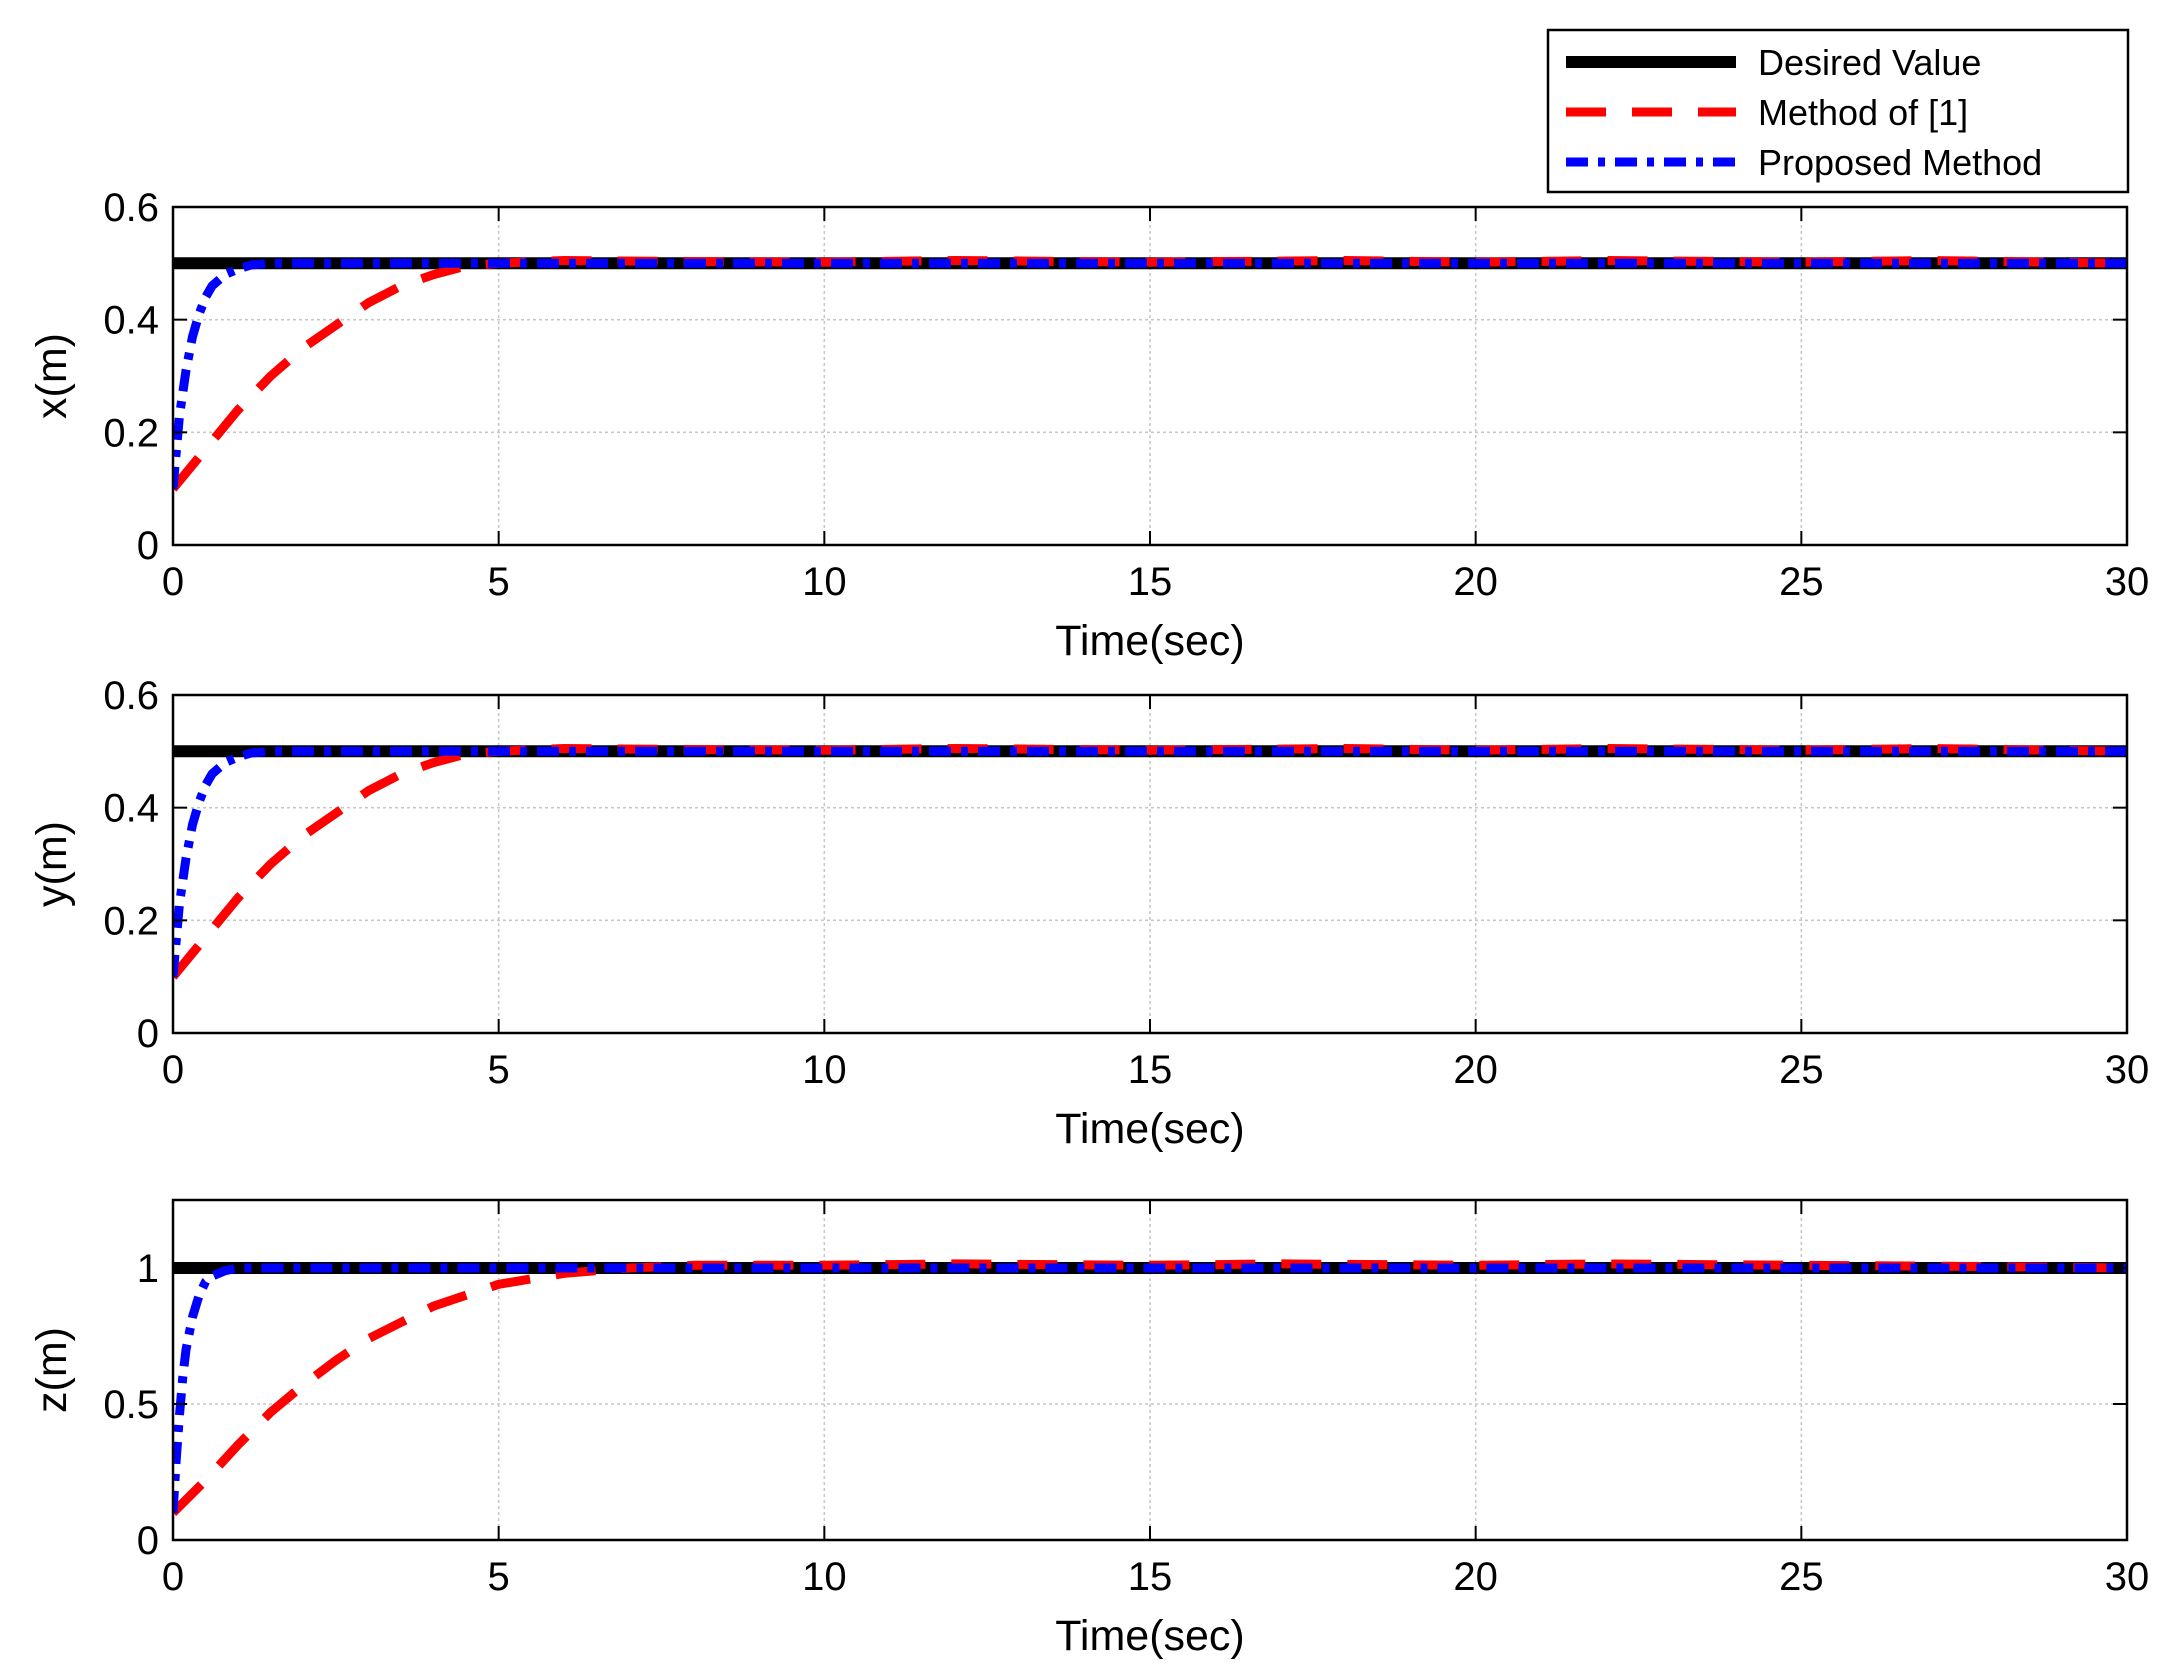 Image resolution: width=2173 pixels, height=1676 pixels. Describe the element at coordinates (1900, 162) in the screenshot. I see `legend-label: Proposed Method` at that location.